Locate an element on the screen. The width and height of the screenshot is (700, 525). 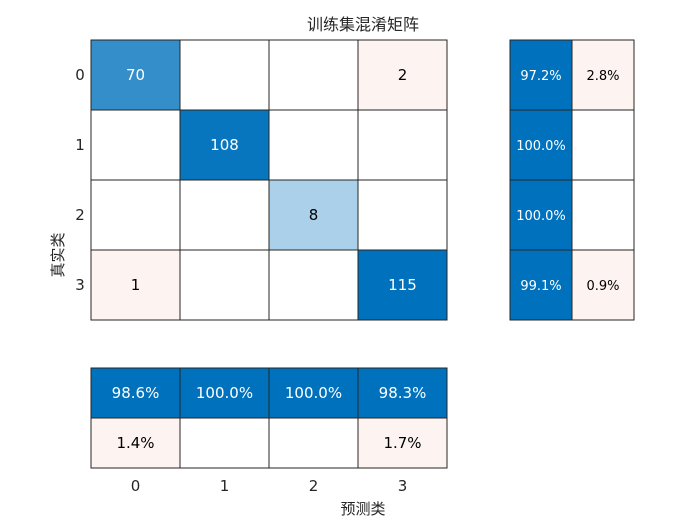
column-summary-value-1-3: 1.7% is located at coordinates (402, 443).